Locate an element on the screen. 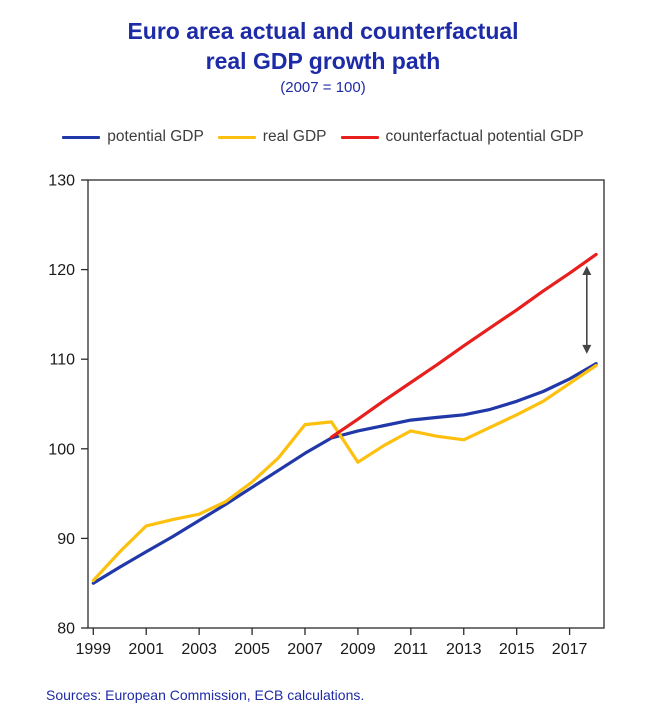 This screenshot has height=721, width=646. y-axis-tick-label: 100 is located at coordinates (61, 449).